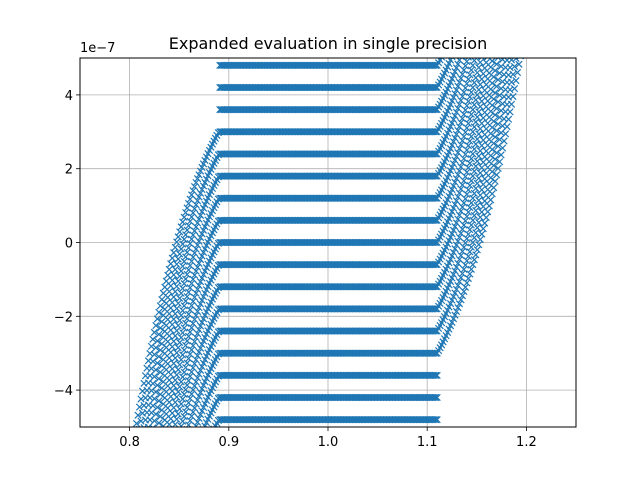  I want to click on x-tick-label: 0.8, so click(129, 442).